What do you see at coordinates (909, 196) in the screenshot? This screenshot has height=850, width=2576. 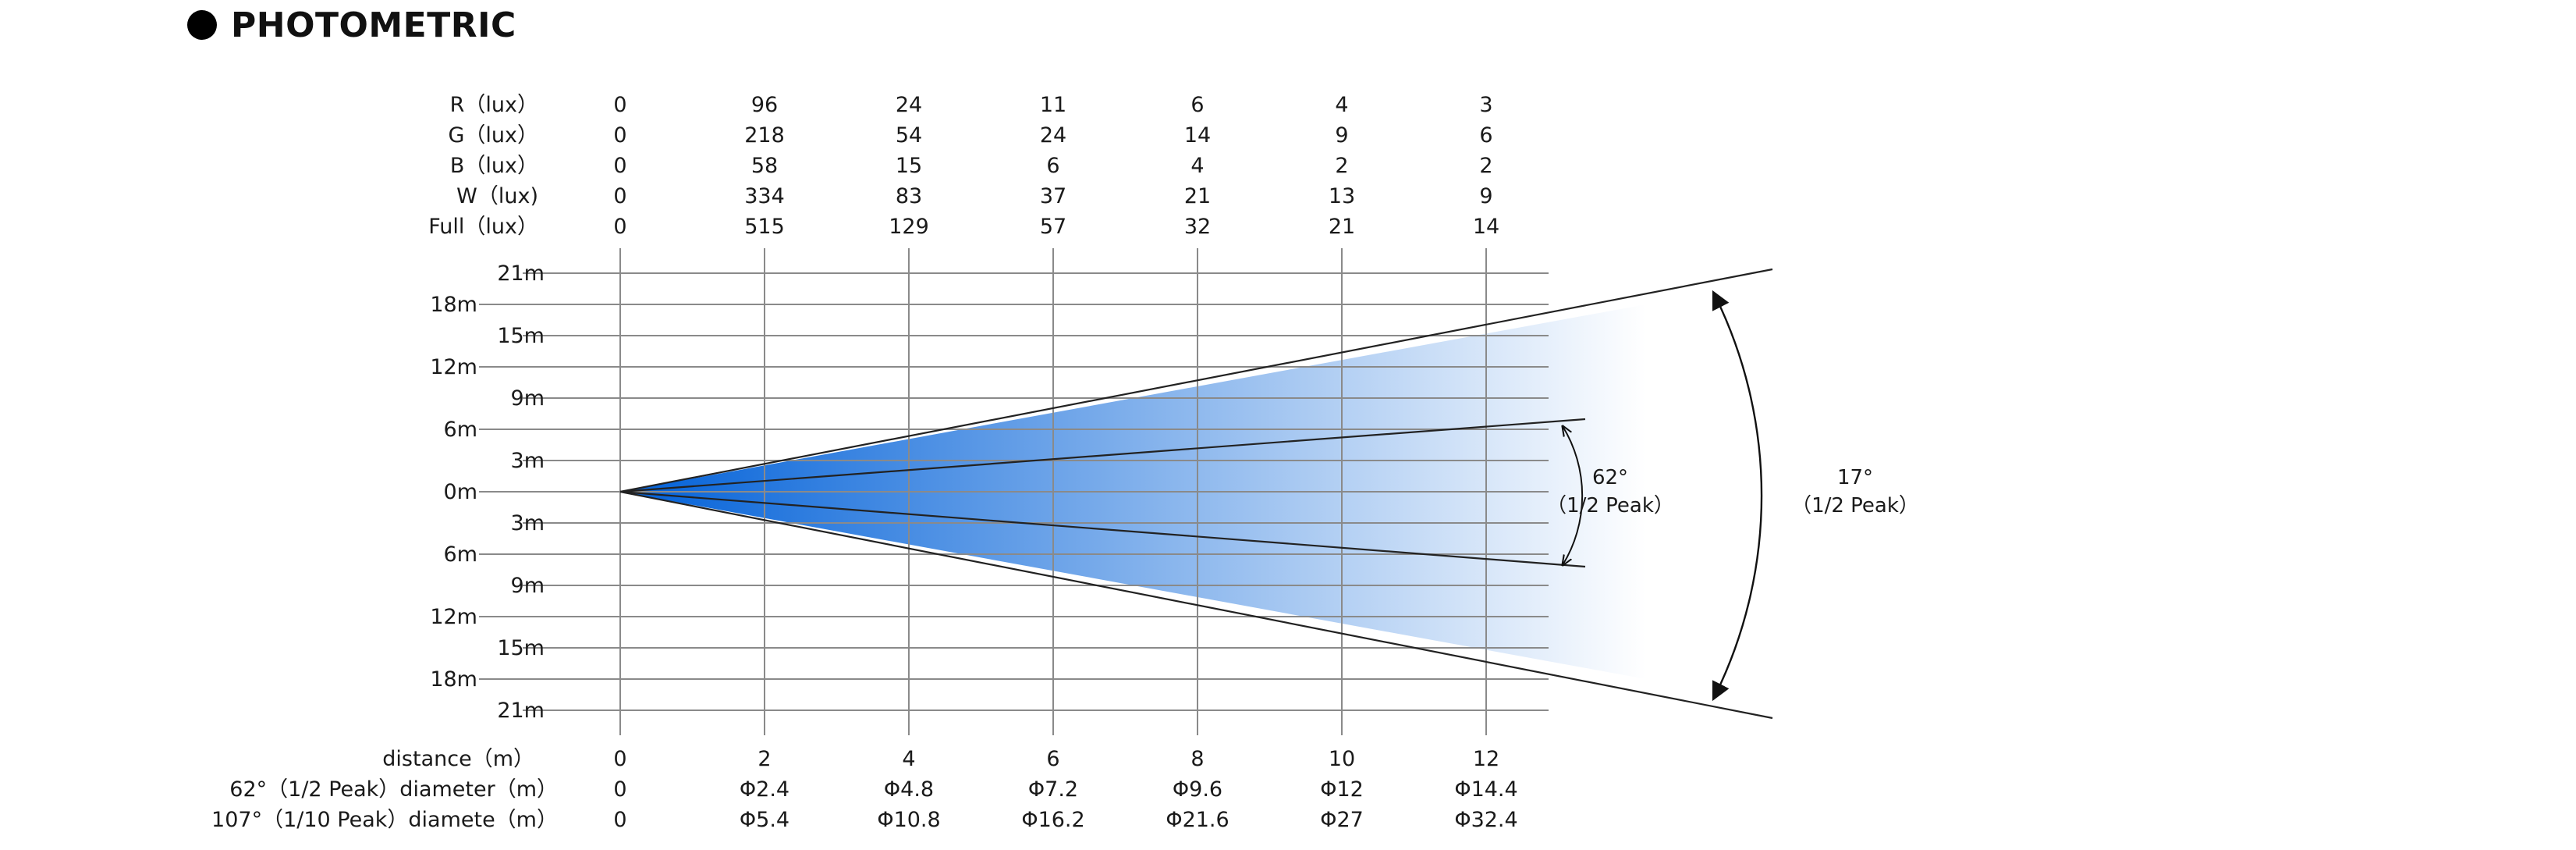 I see `lux-value: 83` at bounding box center [909, 196].